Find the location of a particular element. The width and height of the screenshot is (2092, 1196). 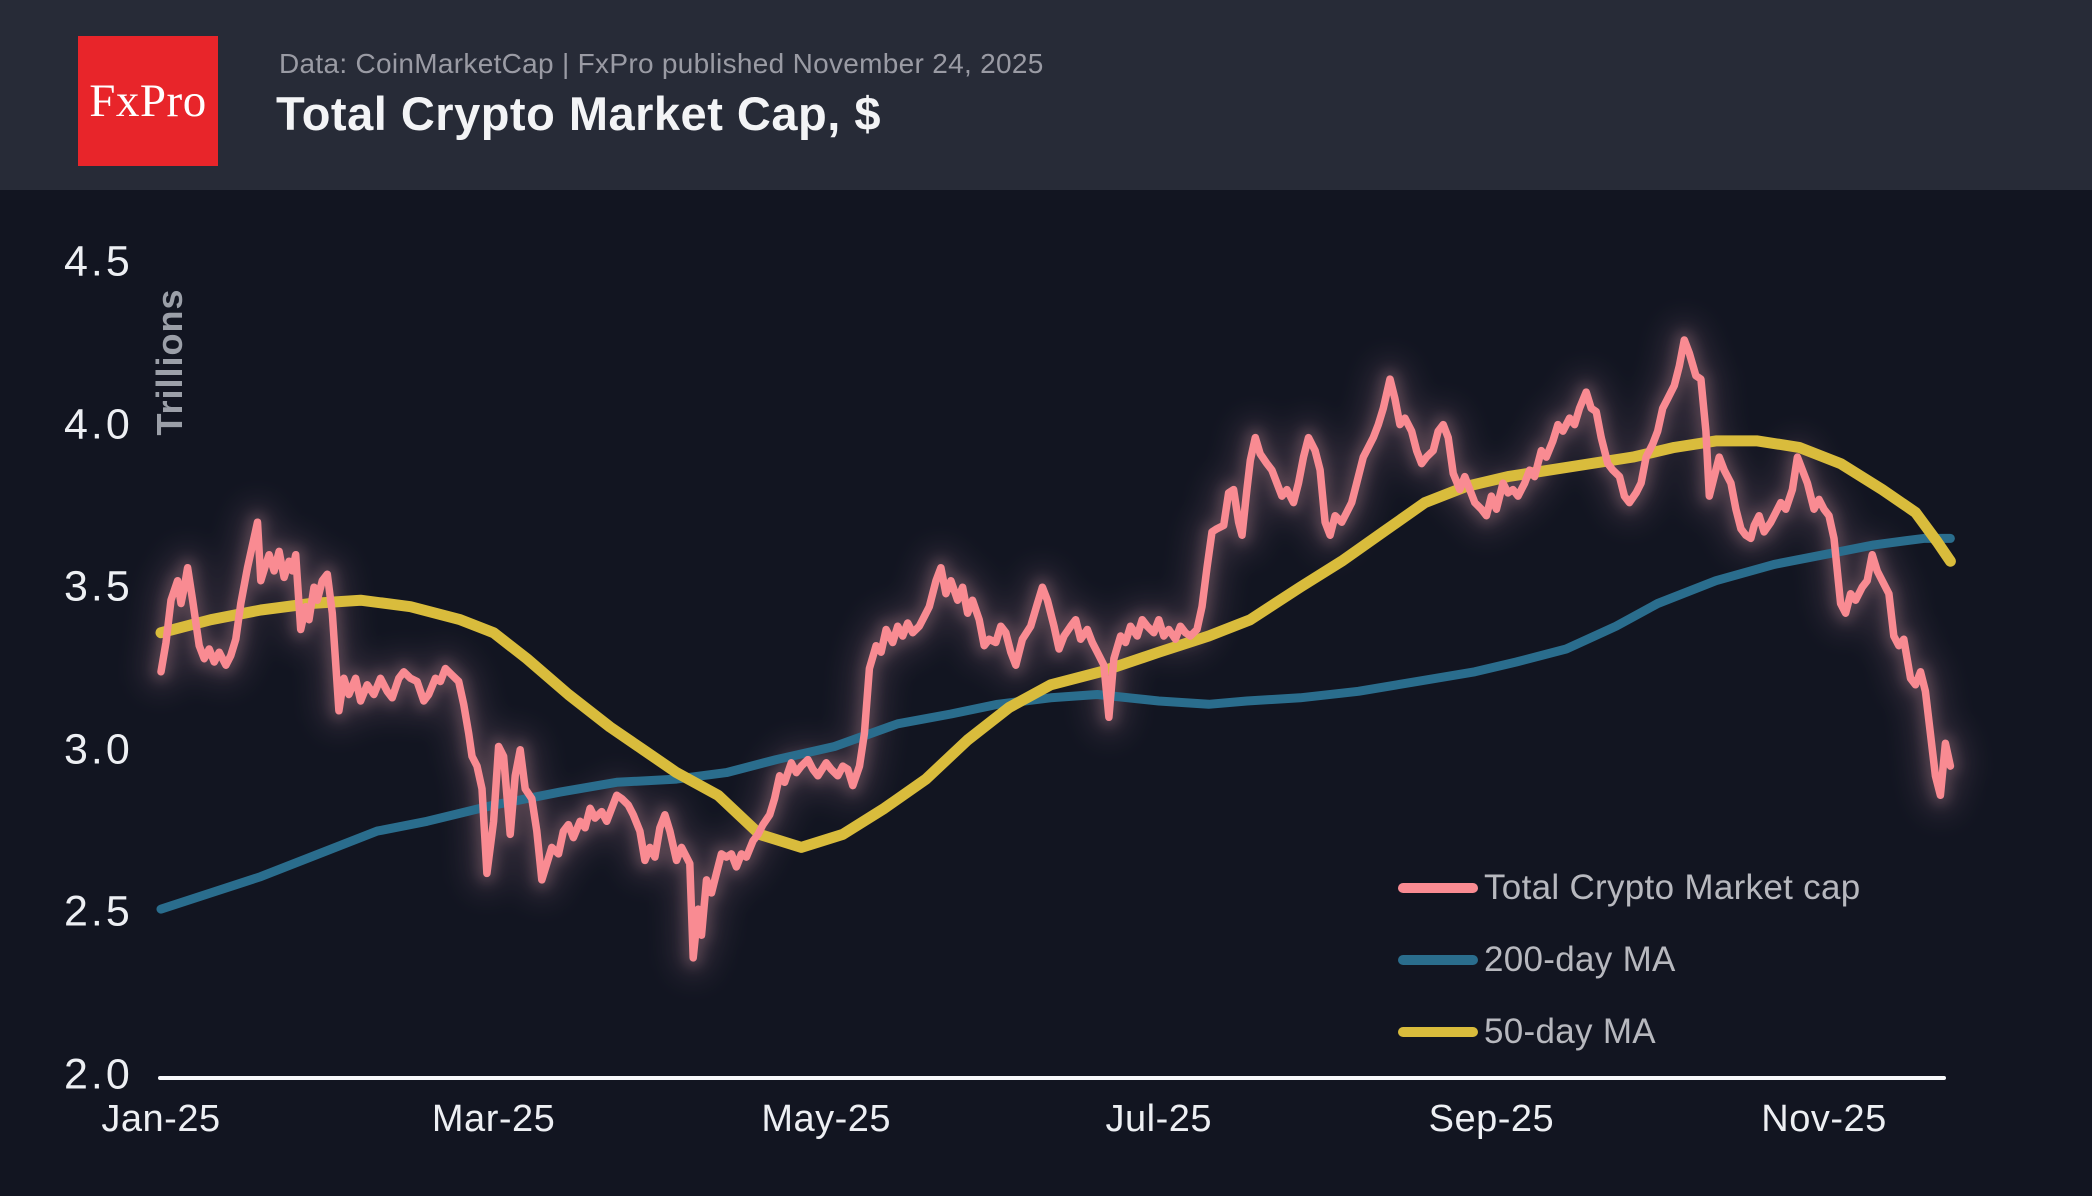

x-tick-mar-25: Mar-25 is located at coordinates (493, 1119).